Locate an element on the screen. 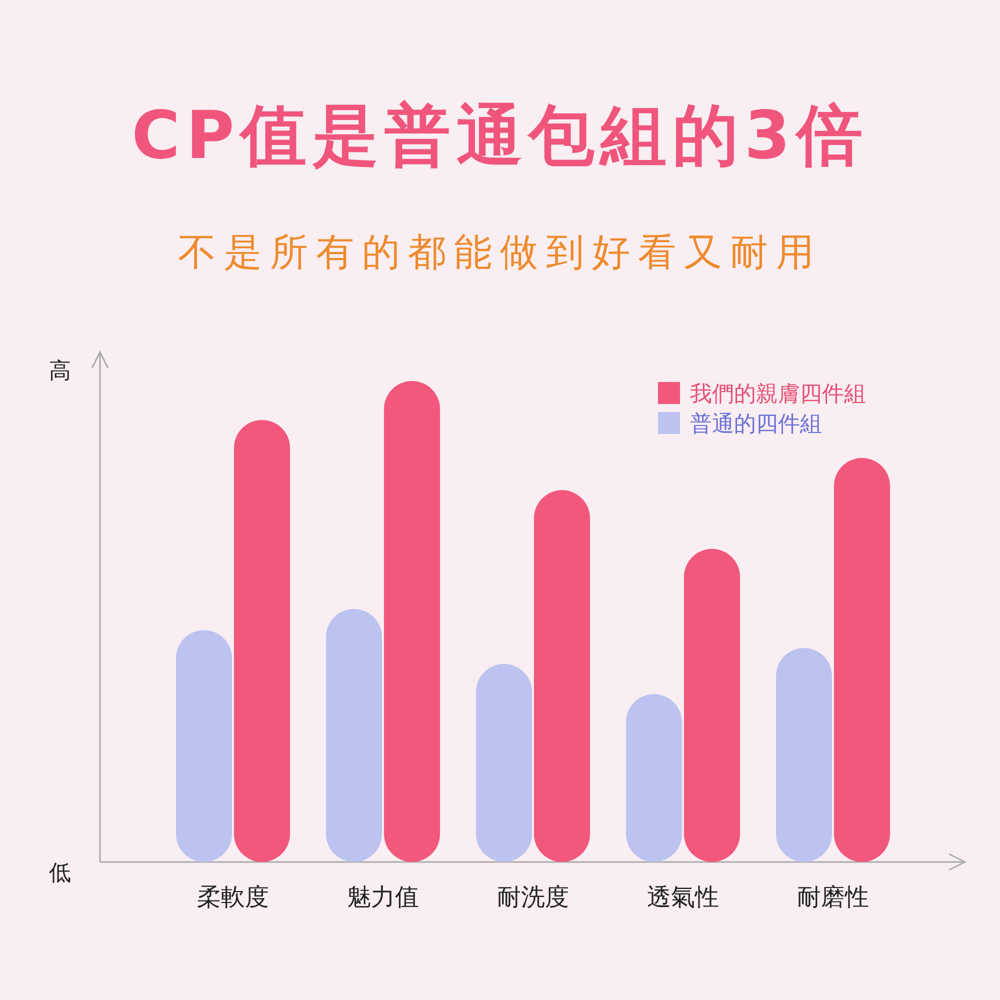 The image size is (1000, 1000). x-tick-label: 透氣性 is located at coordinates (683, 897).